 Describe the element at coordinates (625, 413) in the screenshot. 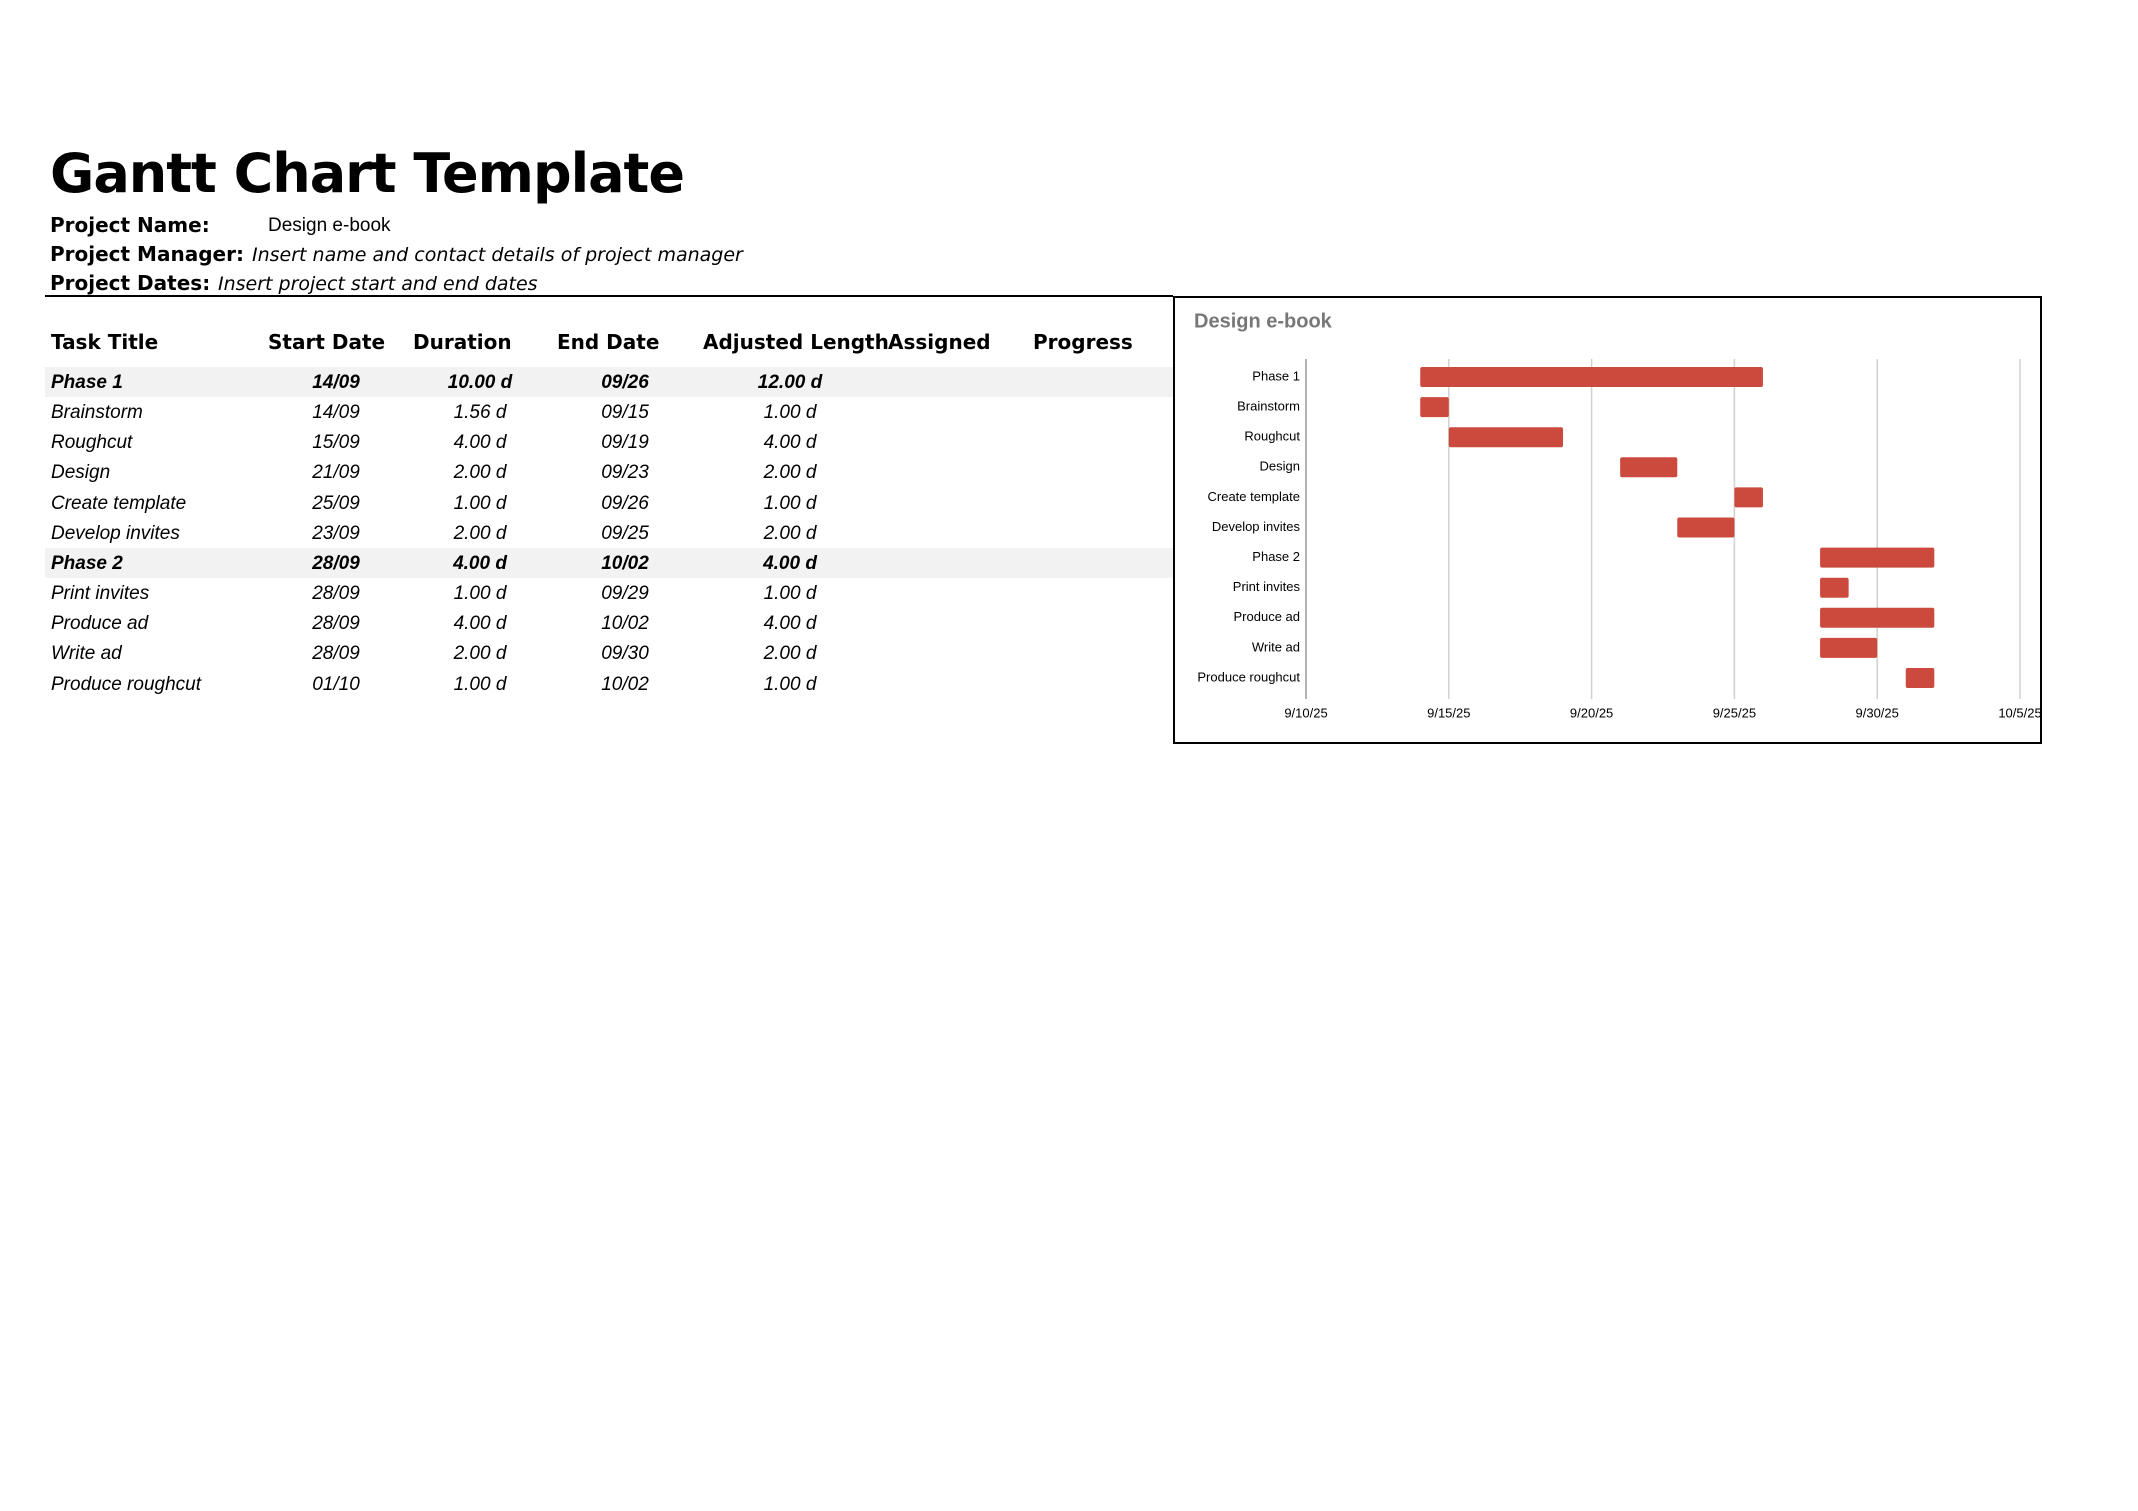

I see `task-cell: 09/15` at that location.